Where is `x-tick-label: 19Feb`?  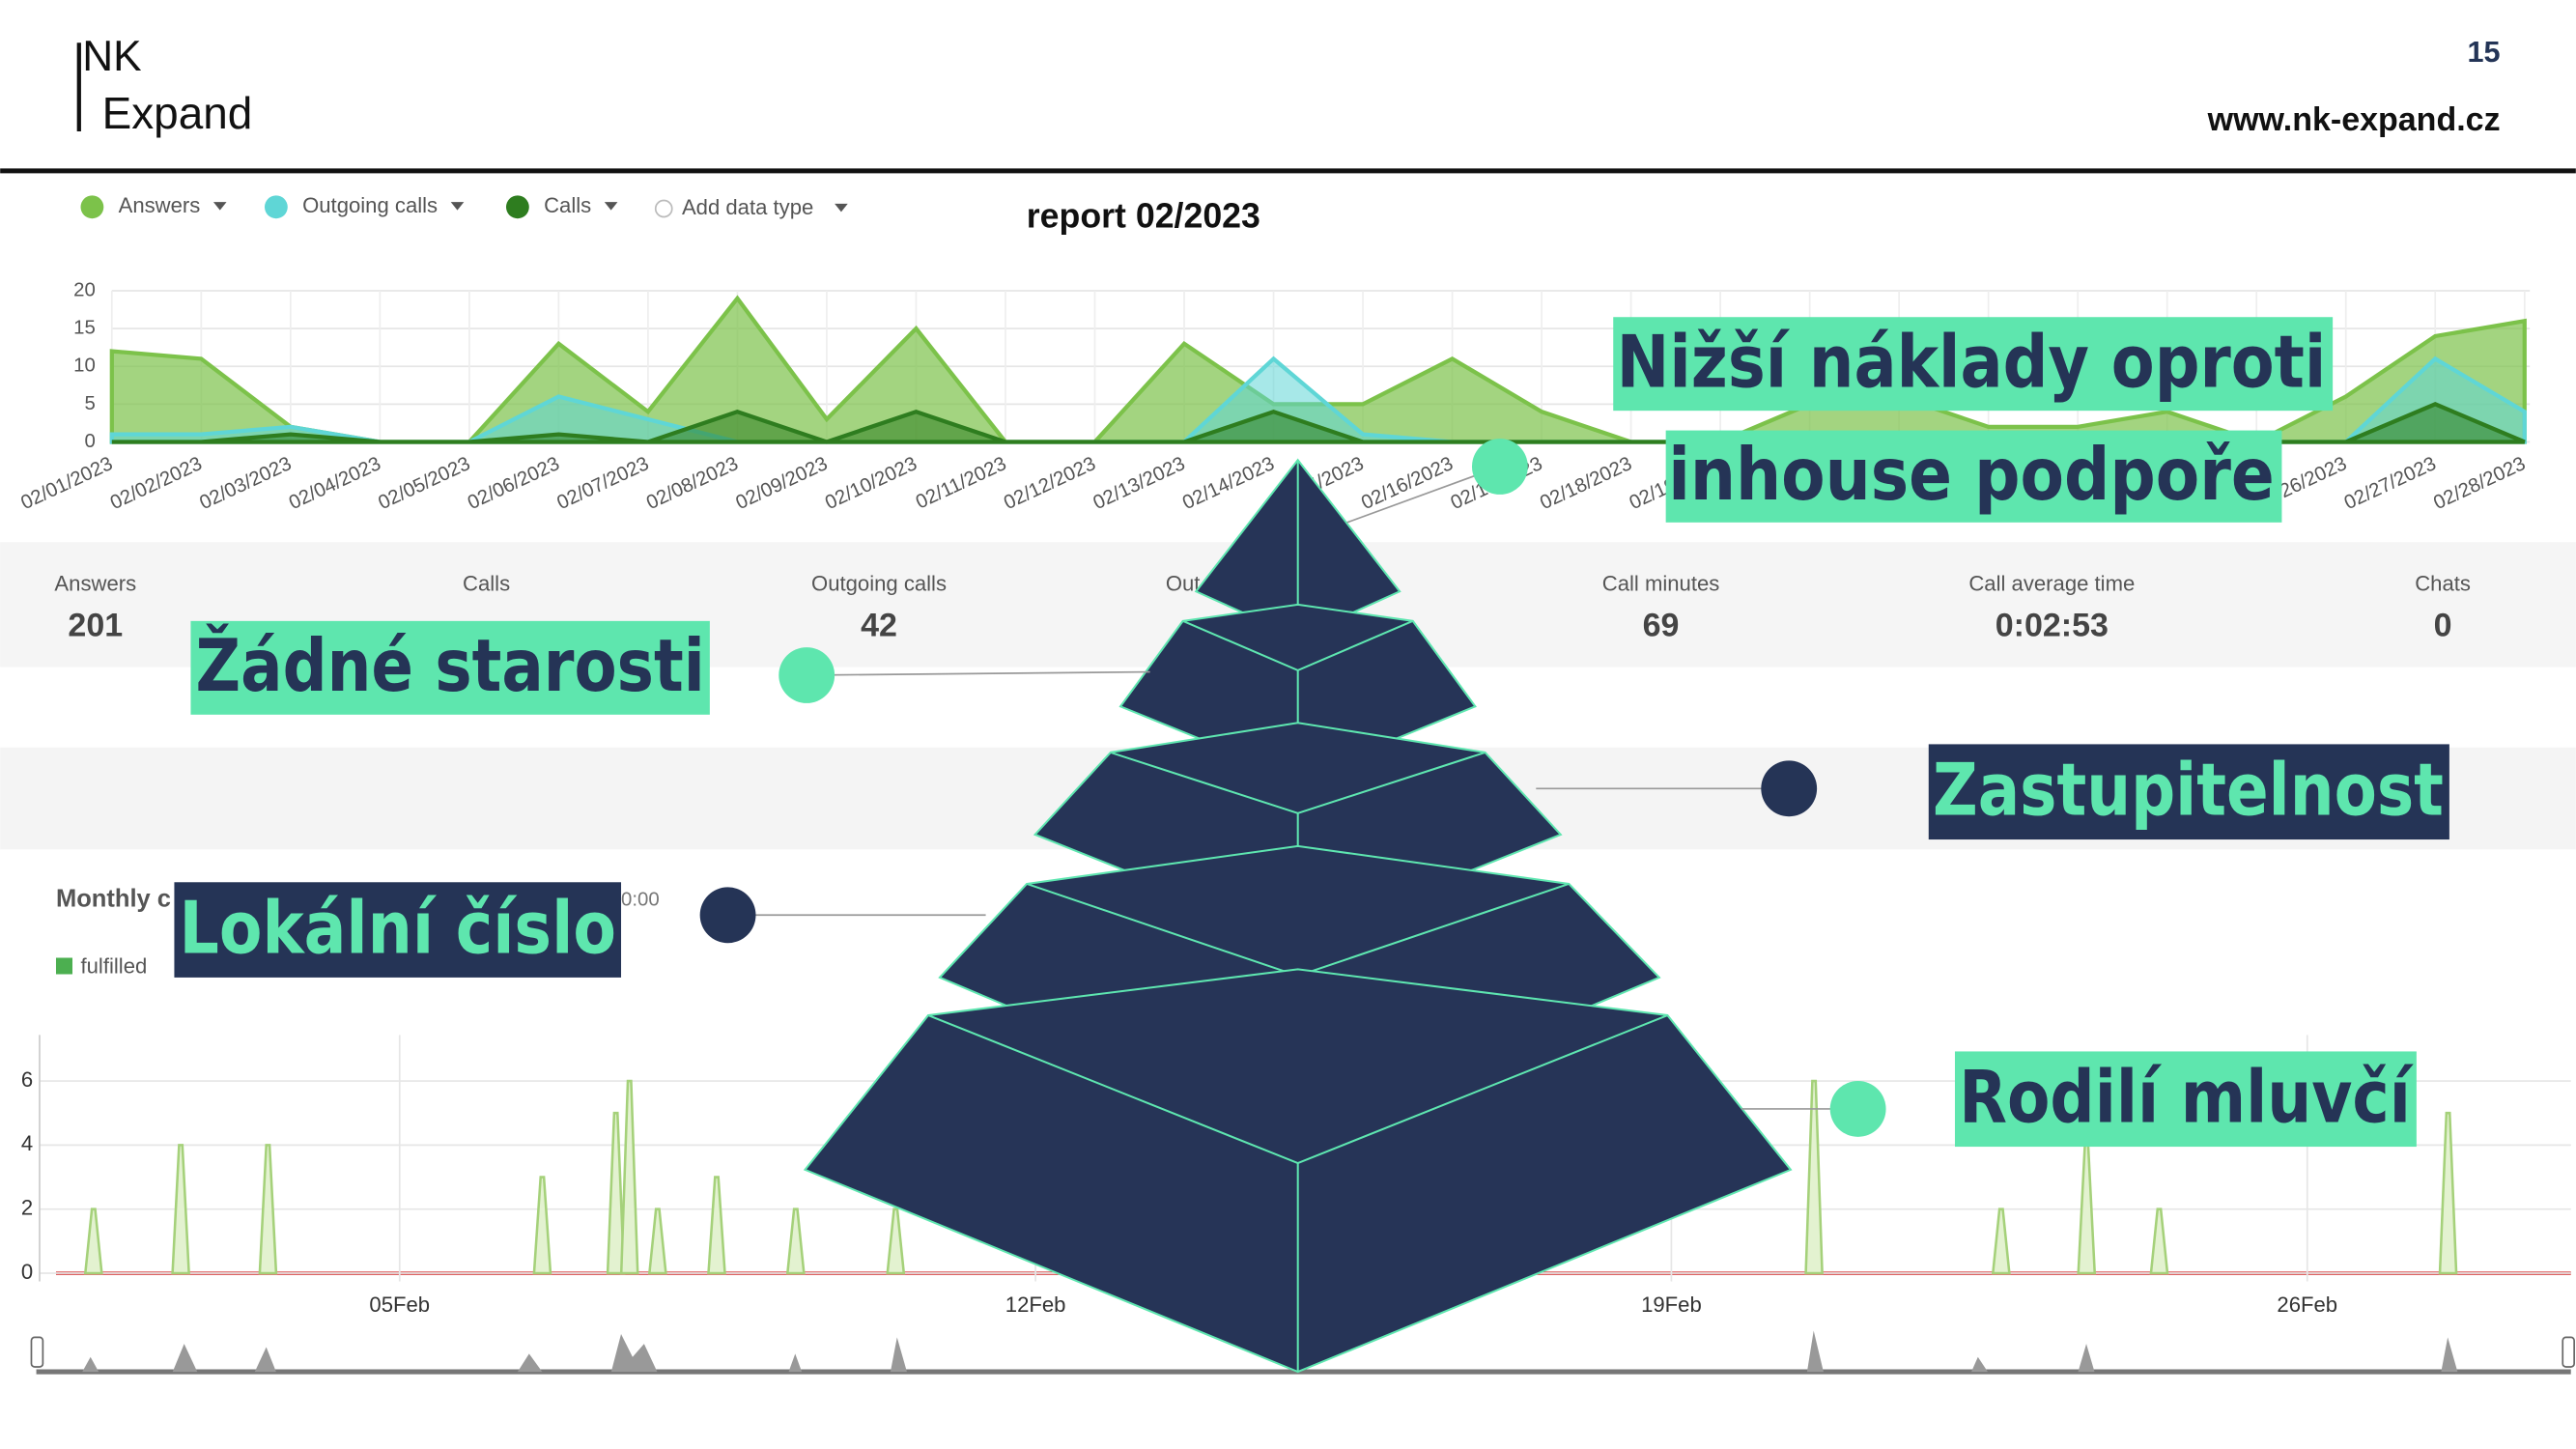 x-tick-label: 19Feb is located at coordinates (1671, 1305).